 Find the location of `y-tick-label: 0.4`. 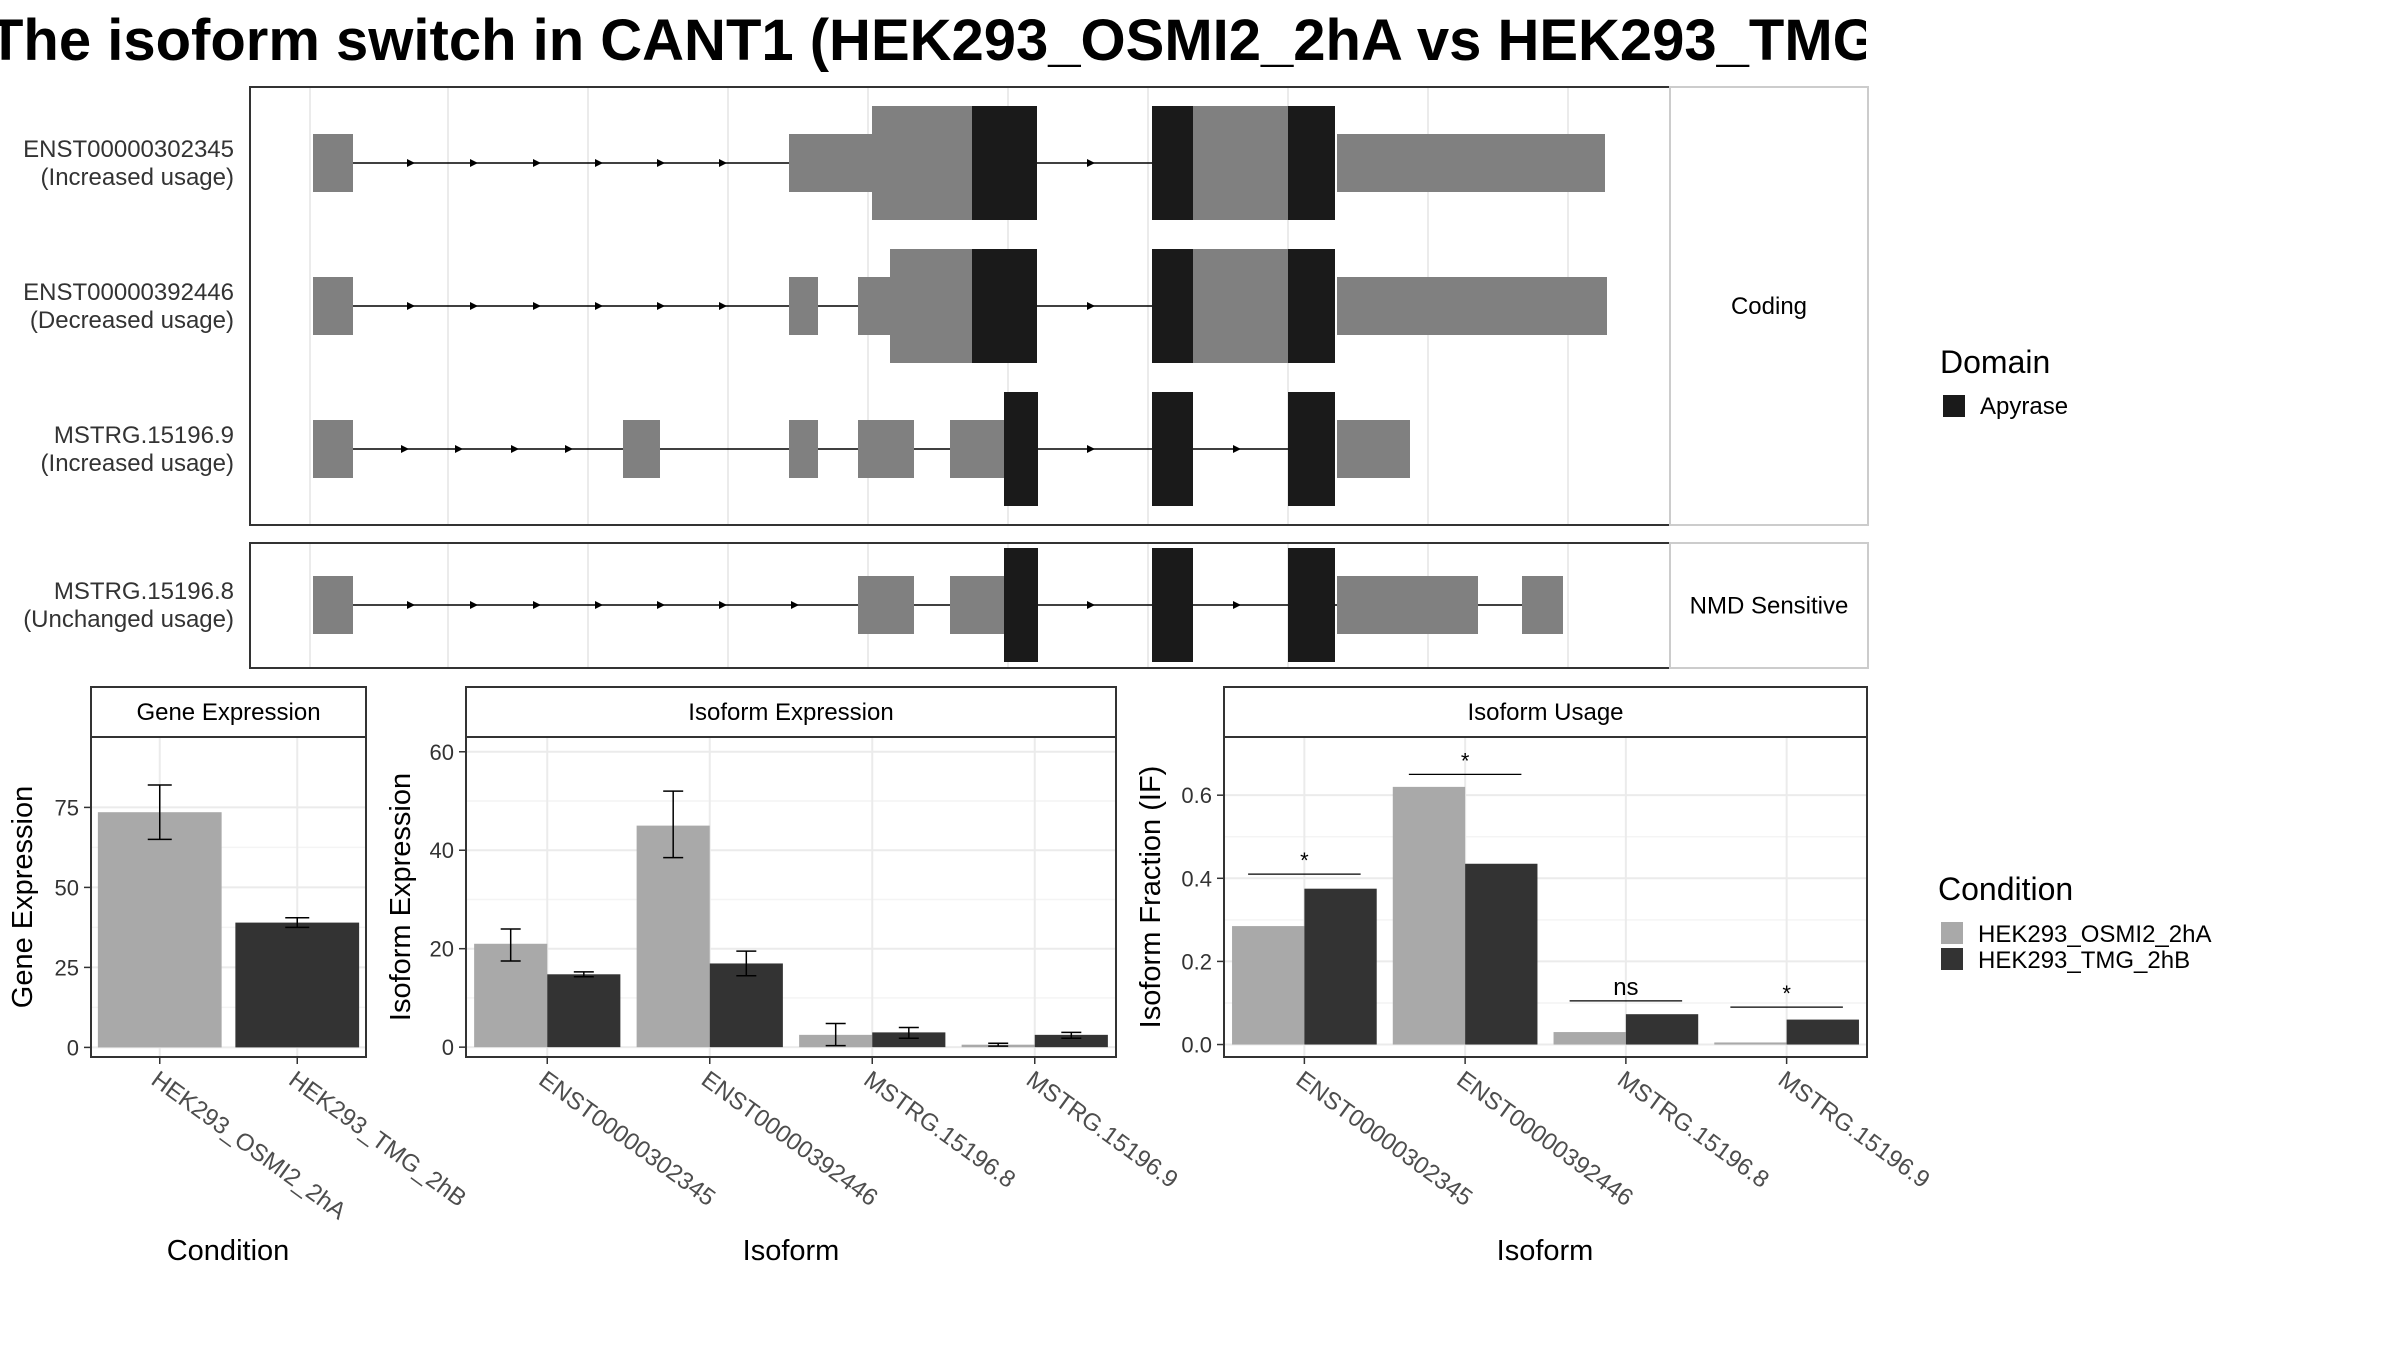

y-tick-label: 0.4 is located at coordinates (1196, 878).